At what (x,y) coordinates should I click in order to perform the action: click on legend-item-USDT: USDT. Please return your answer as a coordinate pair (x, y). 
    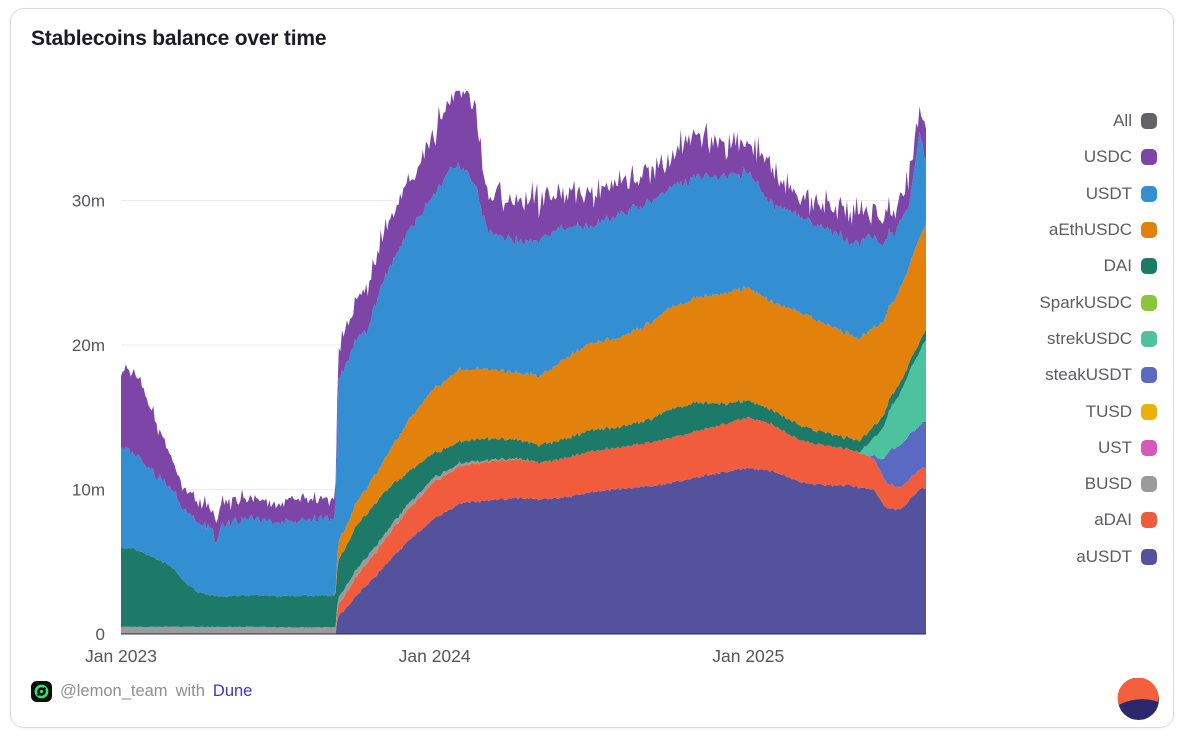
    Looking at the image, I should click on (1098, 194).